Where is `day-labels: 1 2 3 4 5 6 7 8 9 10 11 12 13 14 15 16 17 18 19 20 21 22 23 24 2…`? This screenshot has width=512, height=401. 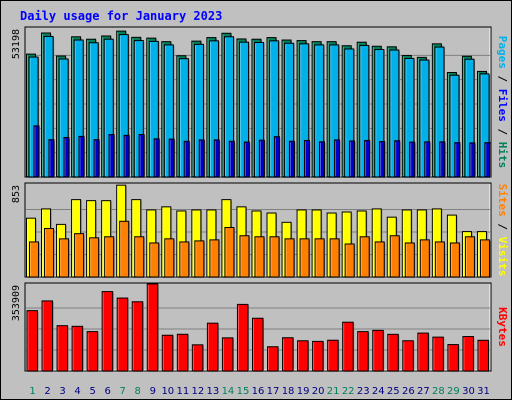
day-labels: 1 2 3 4 5 6 7 8 9 10 11 12 13 14 15 16 17 18 19 20 21 22 23 24 2… is located at coordinates (259, 391).